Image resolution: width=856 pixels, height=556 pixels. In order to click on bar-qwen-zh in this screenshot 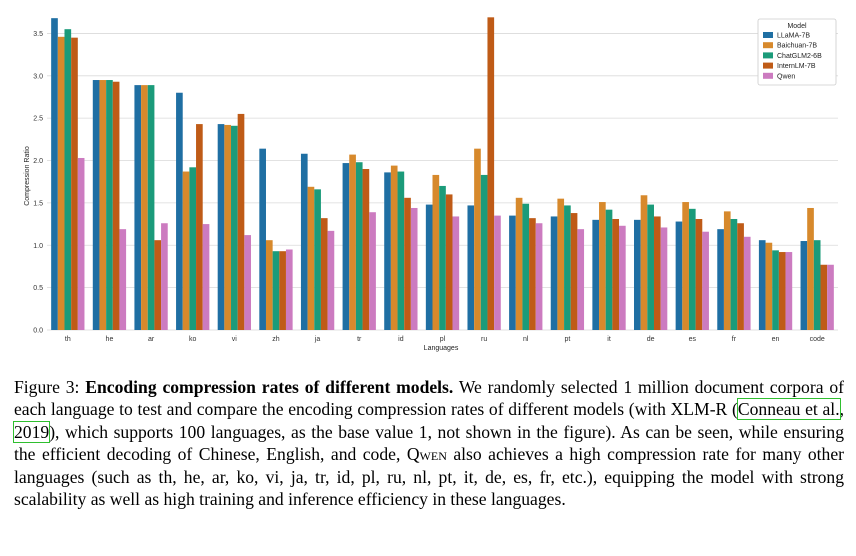, I will do `click(289, 289)`.